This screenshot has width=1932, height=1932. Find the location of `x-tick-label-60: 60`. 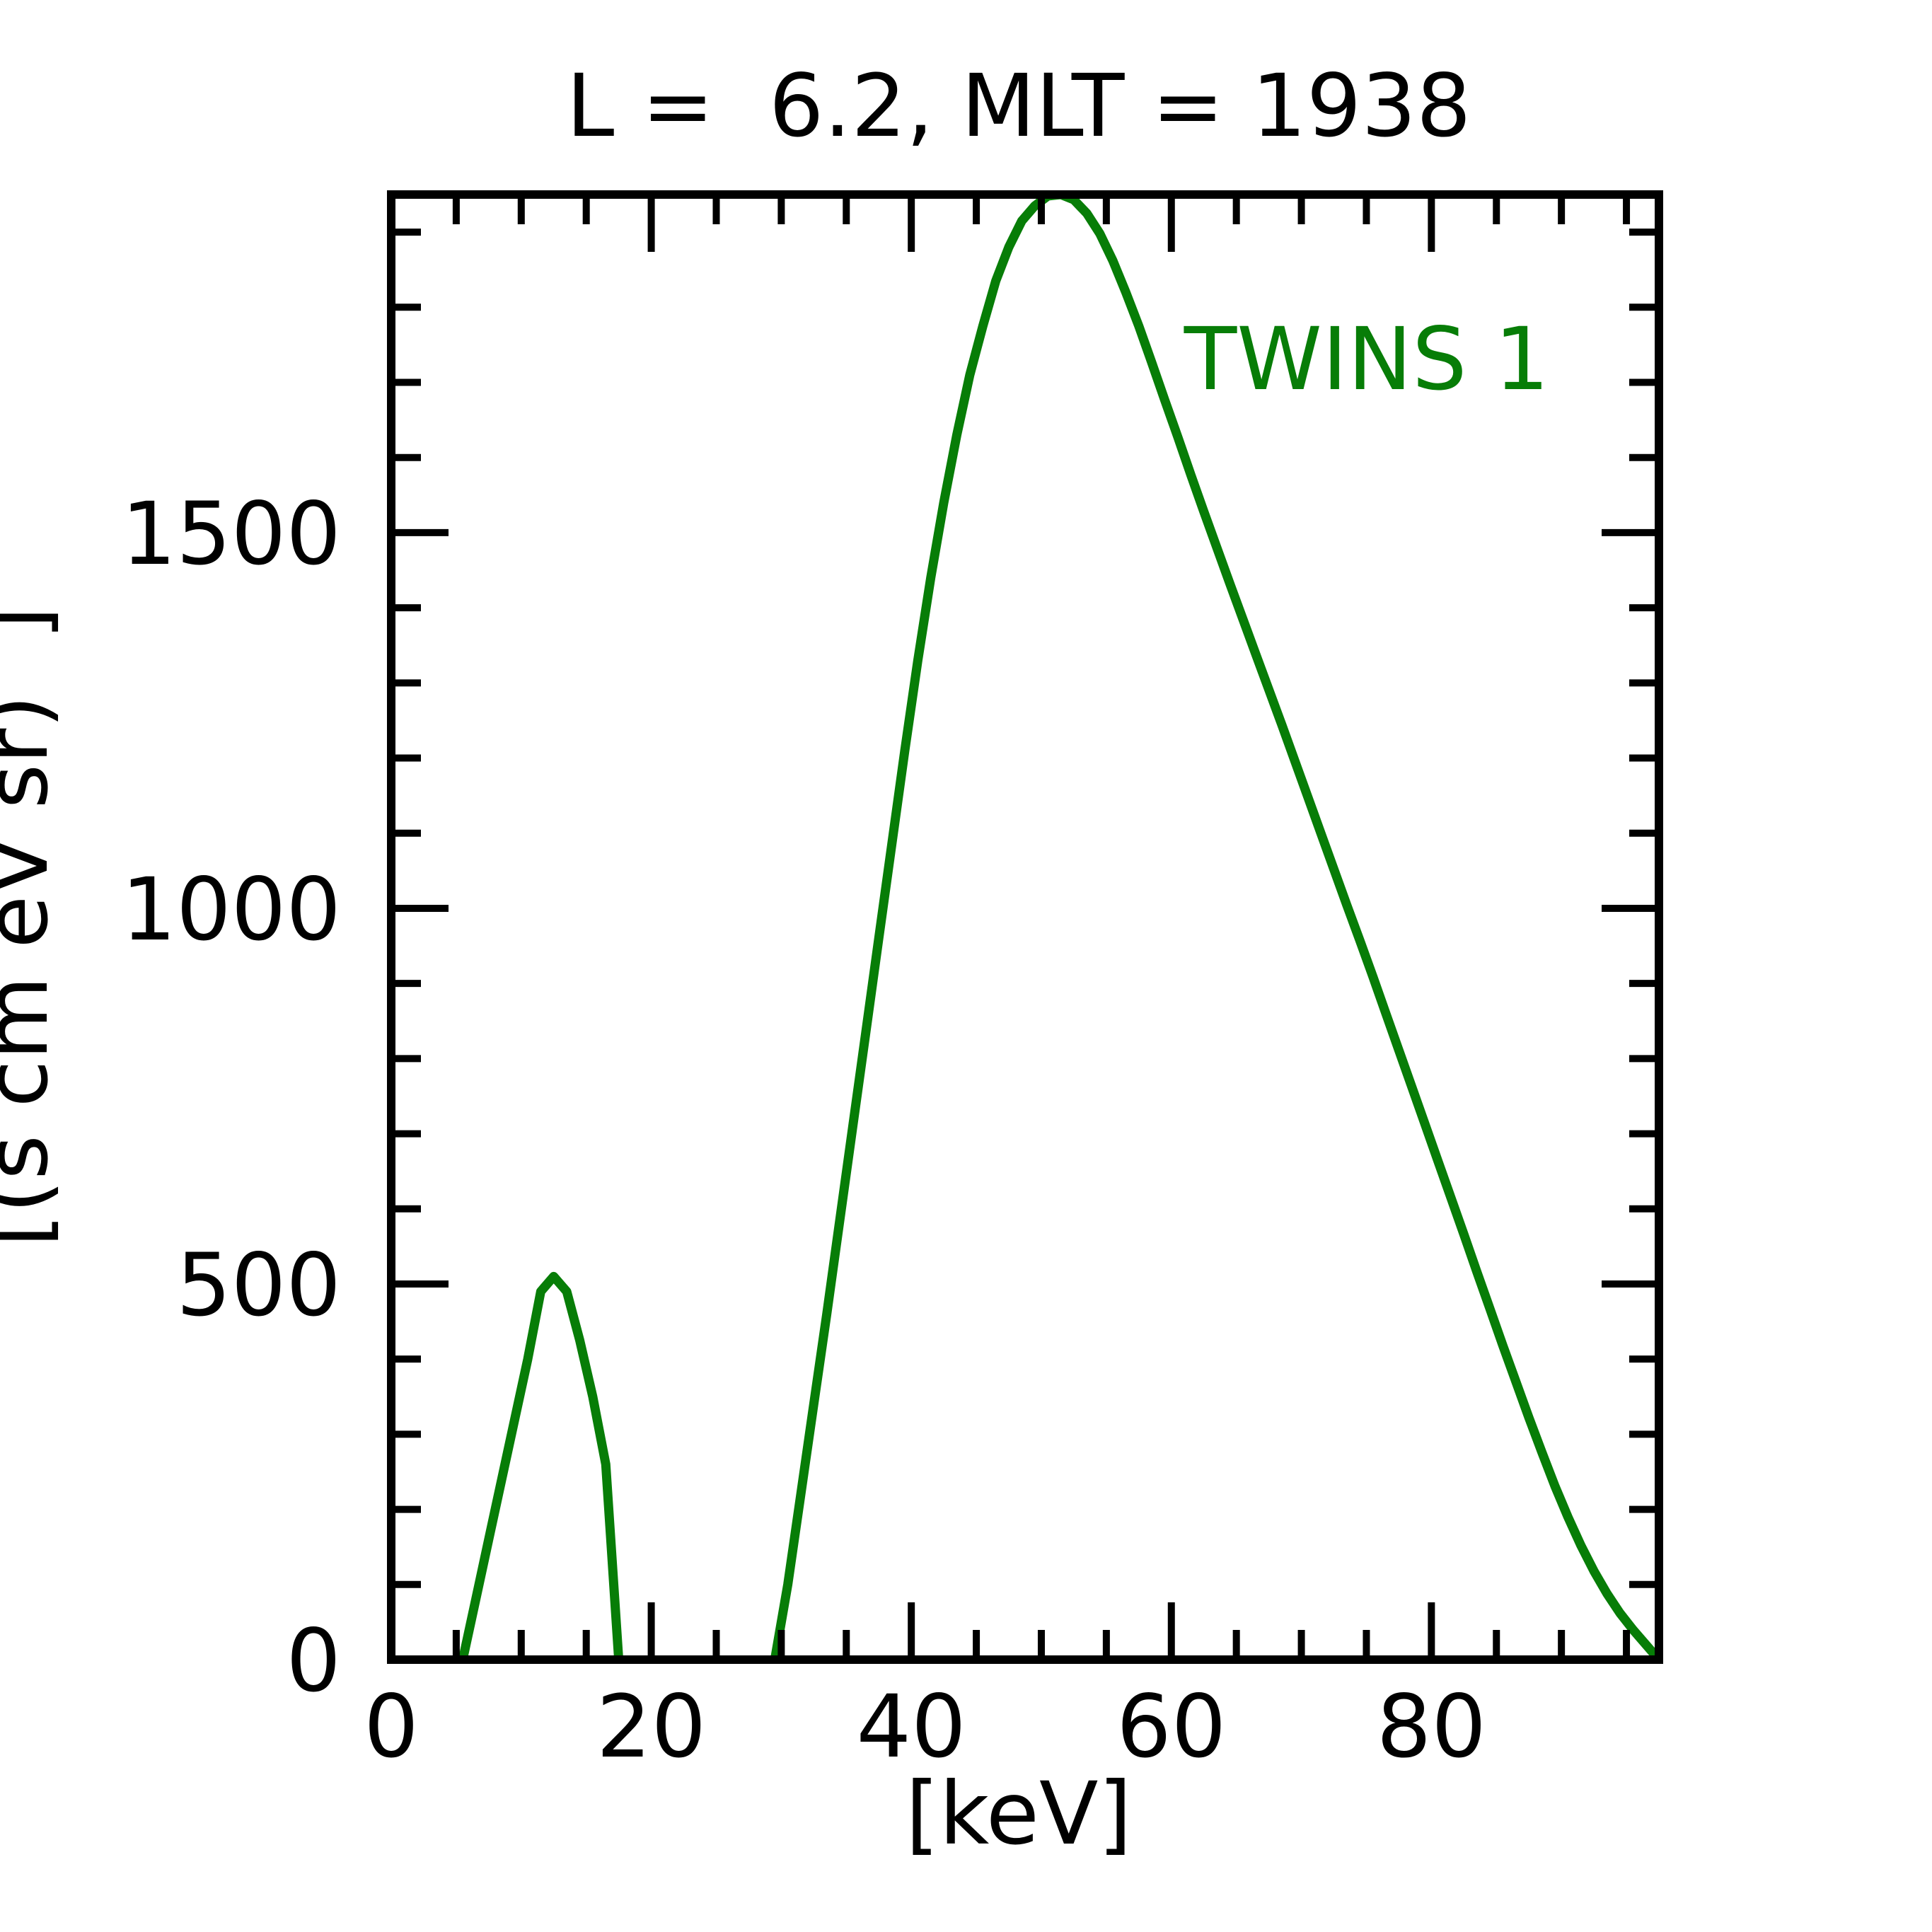

x-tick-label-60: 60 is located at coordinates (1171, 1727).